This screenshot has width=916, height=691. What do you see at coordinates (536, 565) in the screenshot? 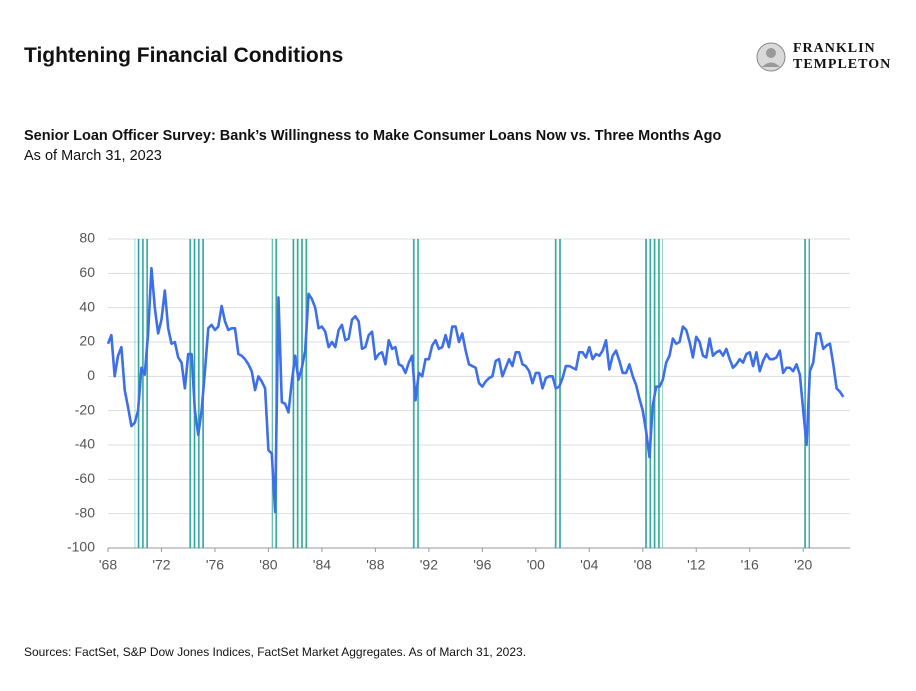
I see `x-tick-label: '00` at bounding box center [536, 565].